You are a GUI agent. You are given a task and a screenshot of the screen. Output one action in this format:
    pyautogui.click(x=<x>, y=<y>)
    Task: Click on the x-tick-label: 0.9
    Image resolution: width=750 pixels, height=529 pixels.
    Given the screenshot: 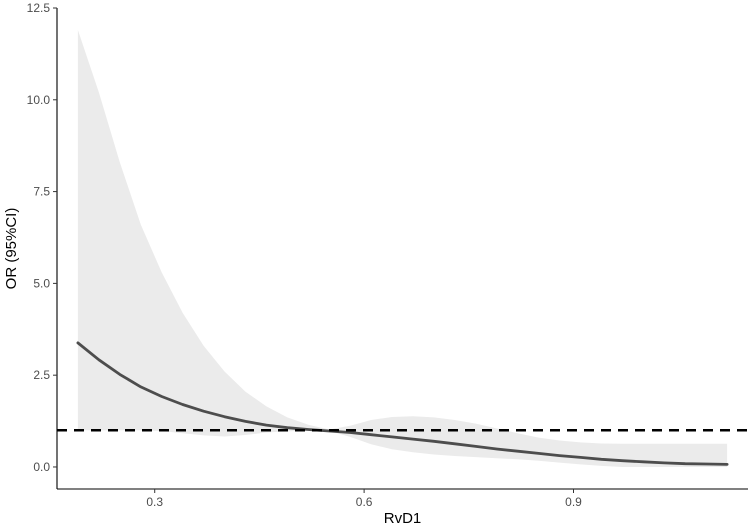 What is the action you would take?
    pyautogui.click(x=573, y=502)
    